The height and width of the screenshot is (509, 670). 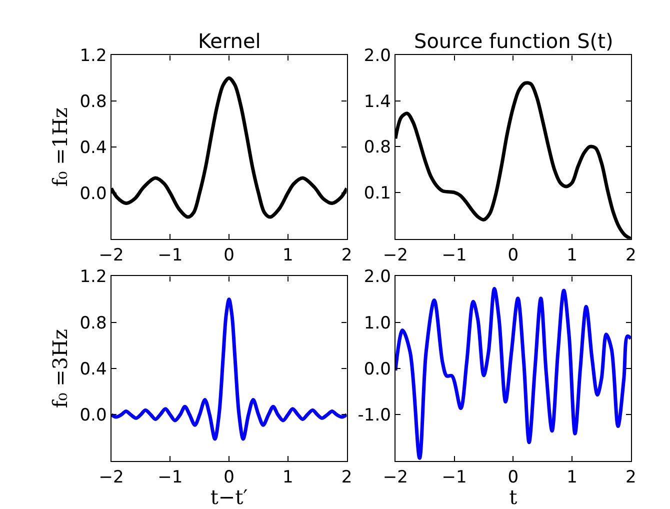 I want to click on y-tick-label: 1.4, so click(x=377, y=102).